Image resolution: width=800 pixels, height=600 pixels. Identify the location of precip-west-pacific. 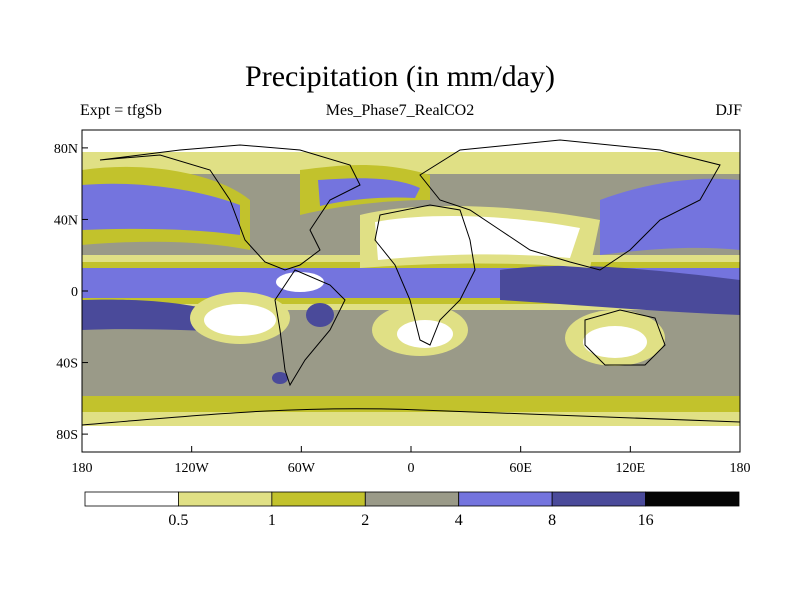
(670, 216).